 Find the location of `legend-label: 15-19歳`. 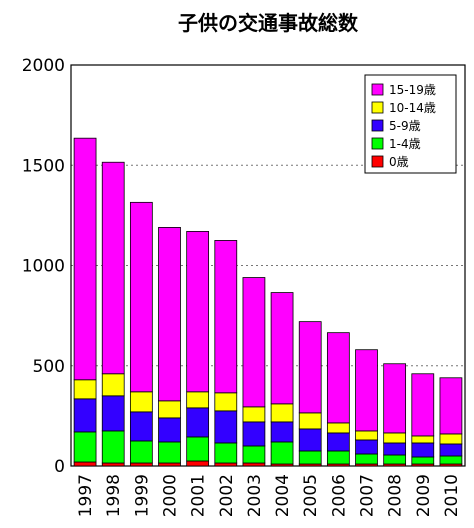

legend-label: 15-19歳 is located at coordinates (412, 90).